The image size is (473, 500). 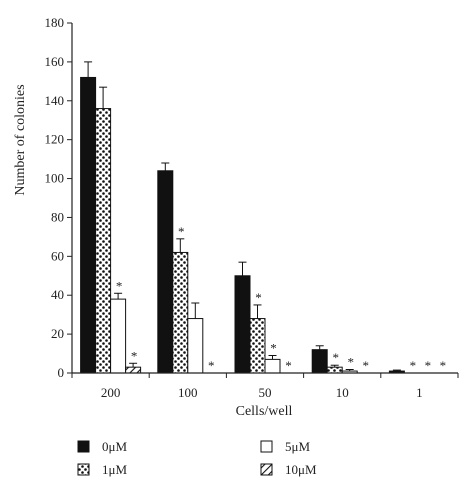 What do you see at coordinates (20, 139) in the screenshot?
I see `y-axis-title: Number of colonies` at bounding box center [20, 139].